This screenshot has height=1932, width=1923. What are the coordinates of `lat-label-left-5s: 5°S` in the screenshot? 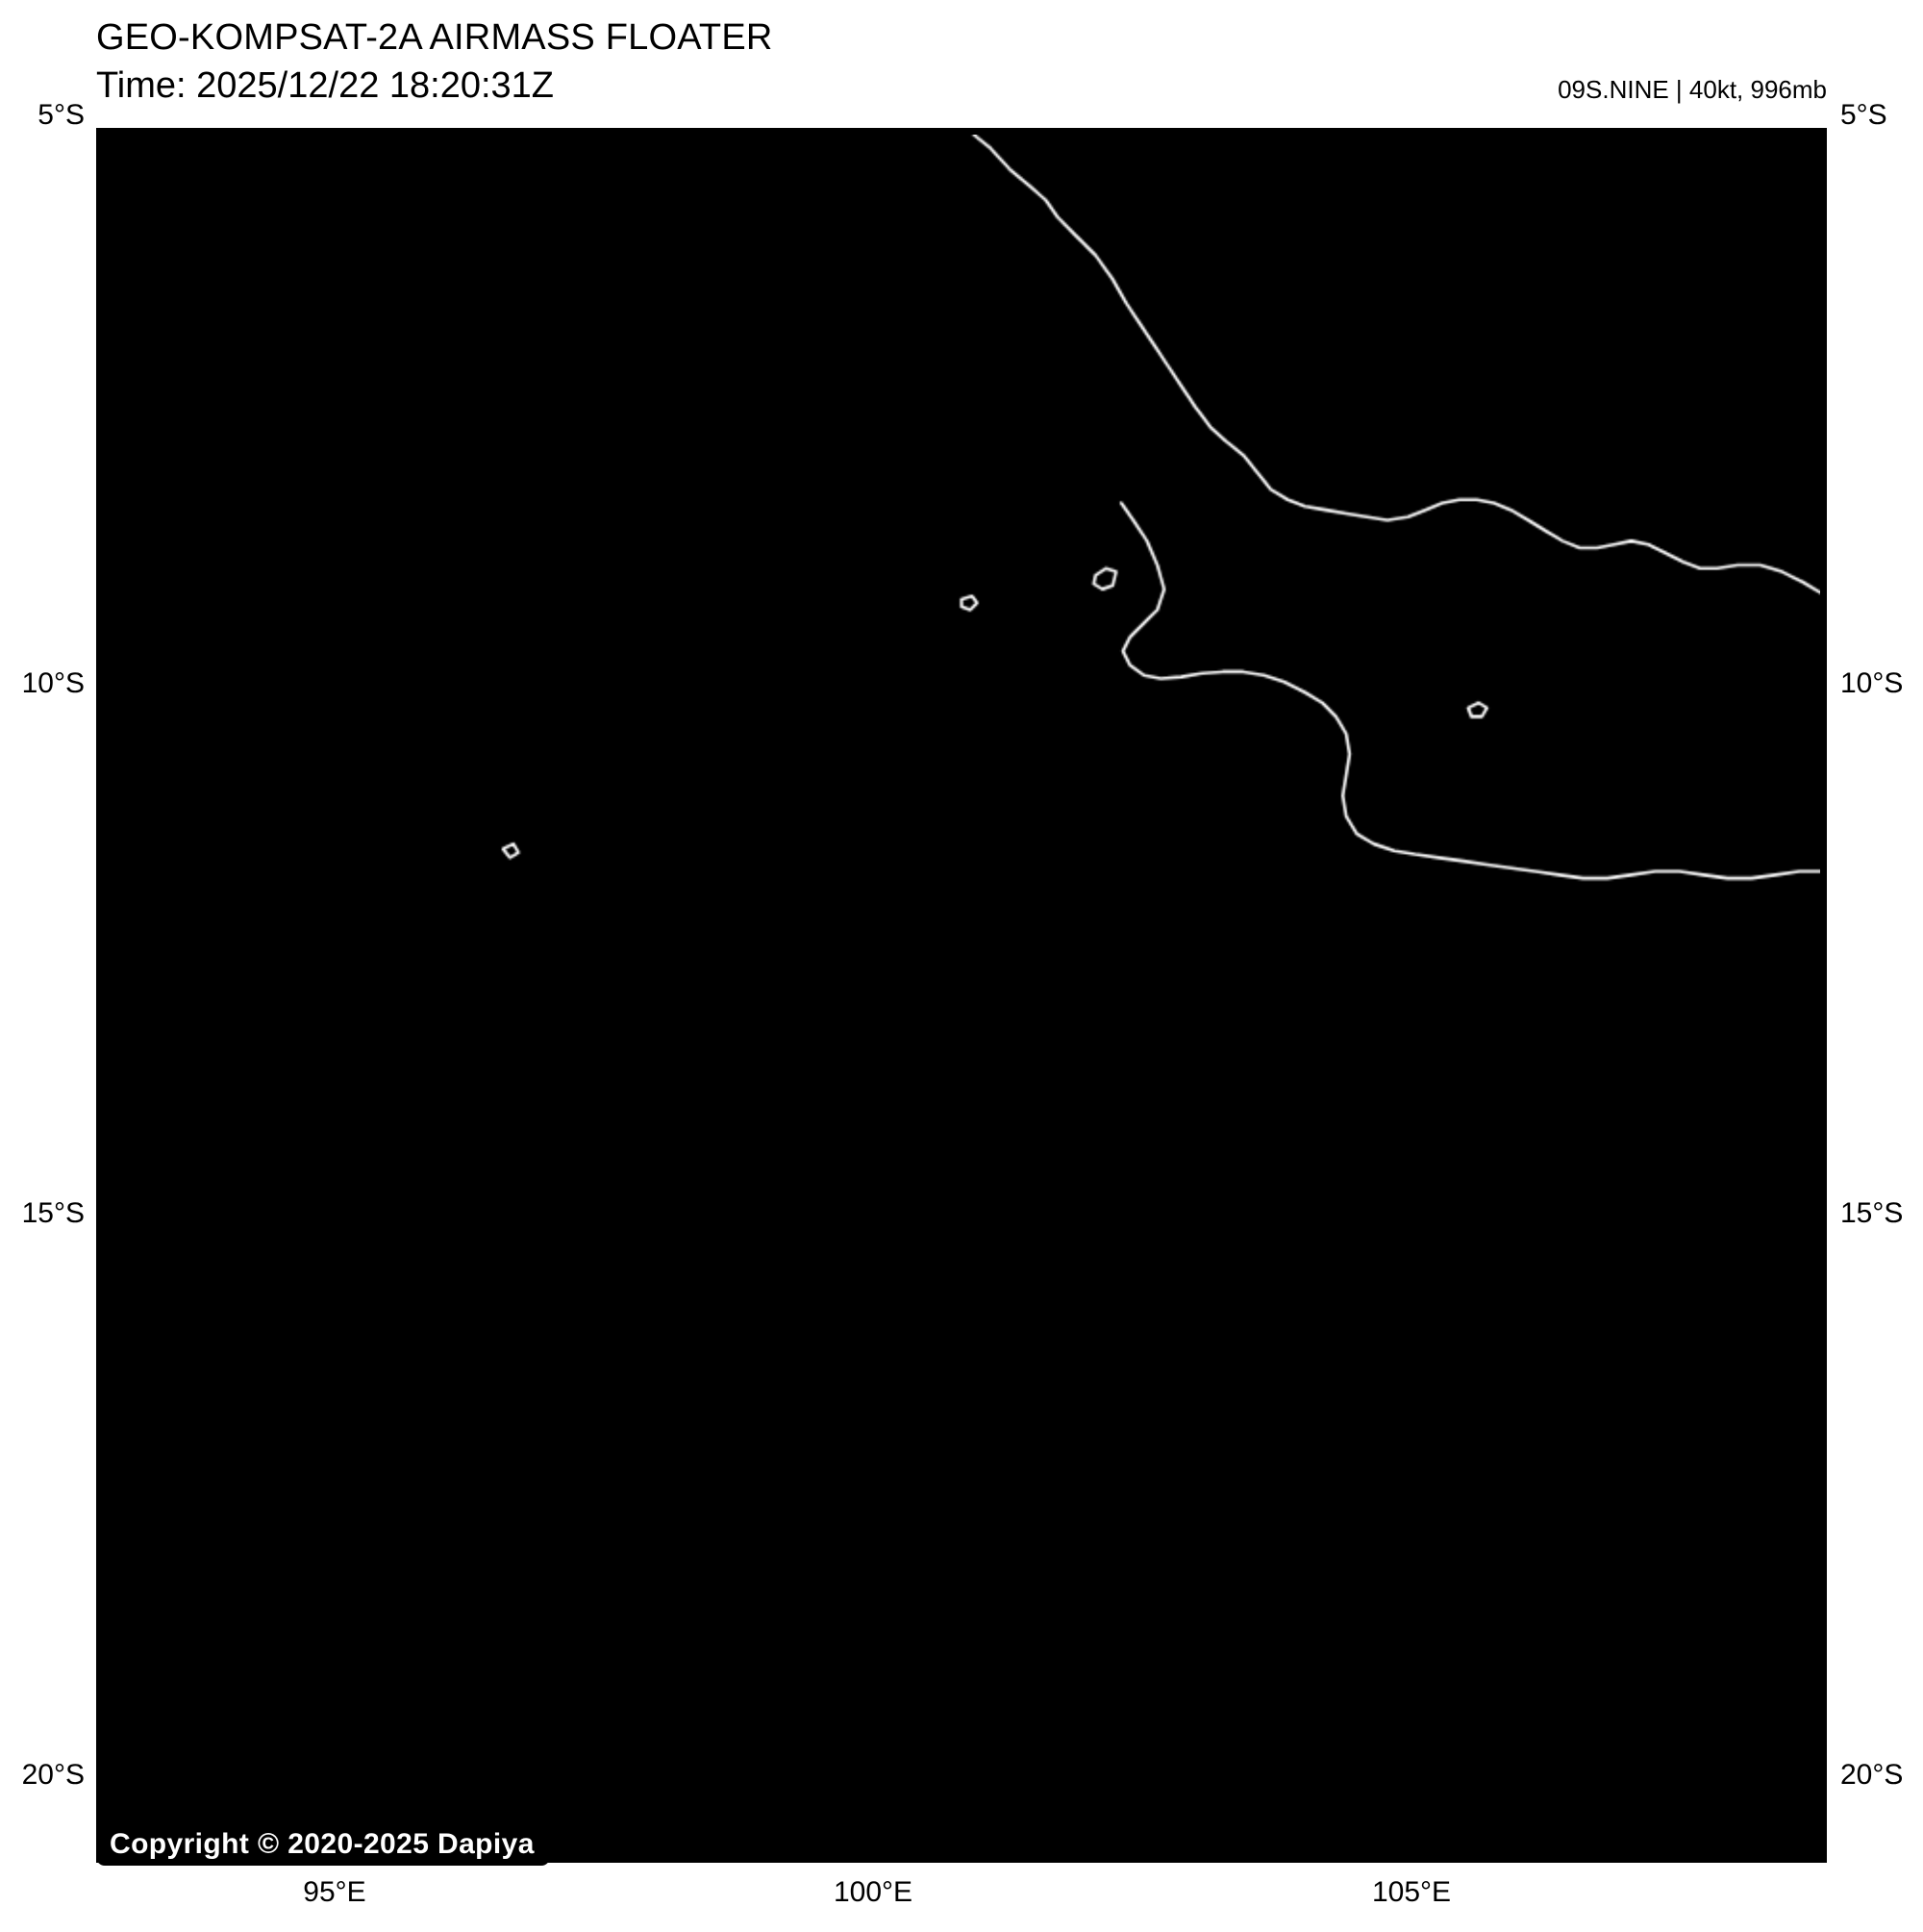 It's located at (61, 115).